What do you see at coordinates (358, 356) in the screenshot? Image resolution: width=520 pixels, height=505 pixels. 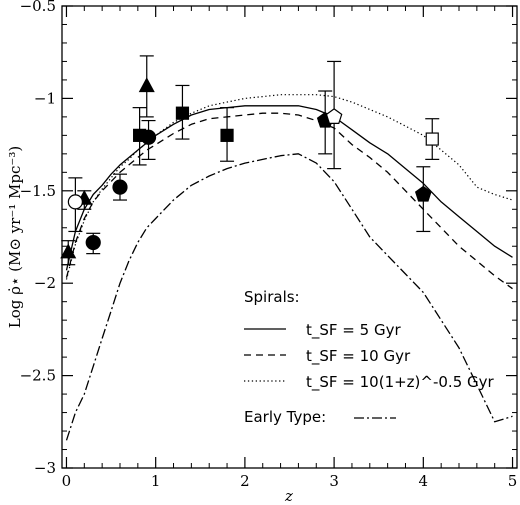 I see `legend-label-10gyr: t_SF = 10 Gyr` at bounding box center [358, 356].